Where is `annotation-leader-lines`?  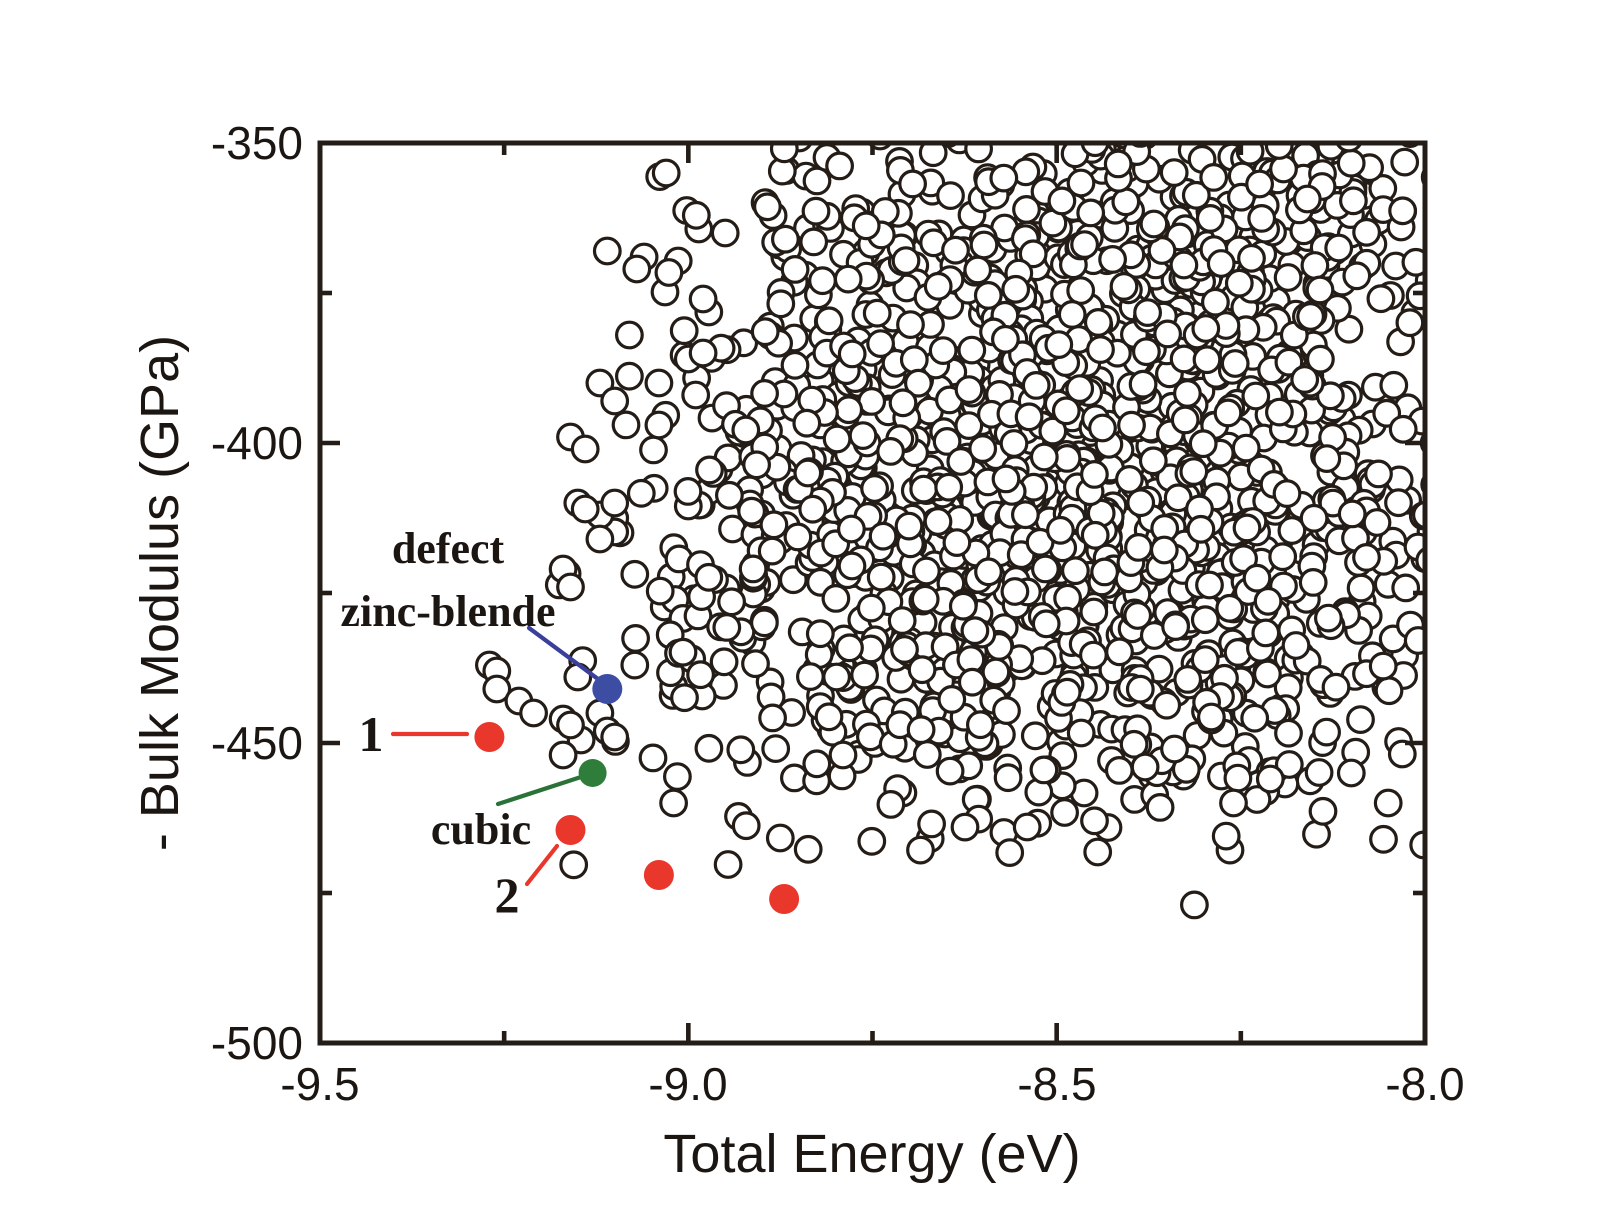 annotation-leader-lines is located at coordinates (497, 756).